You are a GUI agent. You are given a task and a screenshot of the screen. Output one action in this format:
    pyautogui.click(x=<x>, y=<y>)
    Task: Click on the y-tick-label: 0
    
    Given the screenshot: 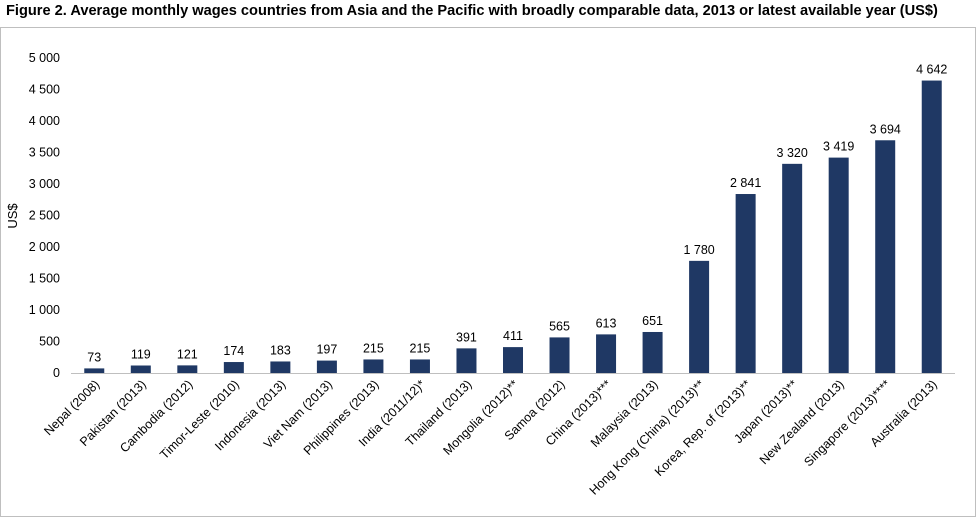 What is the action you would take?
    pyautogui.click(x=56, y=373)
    